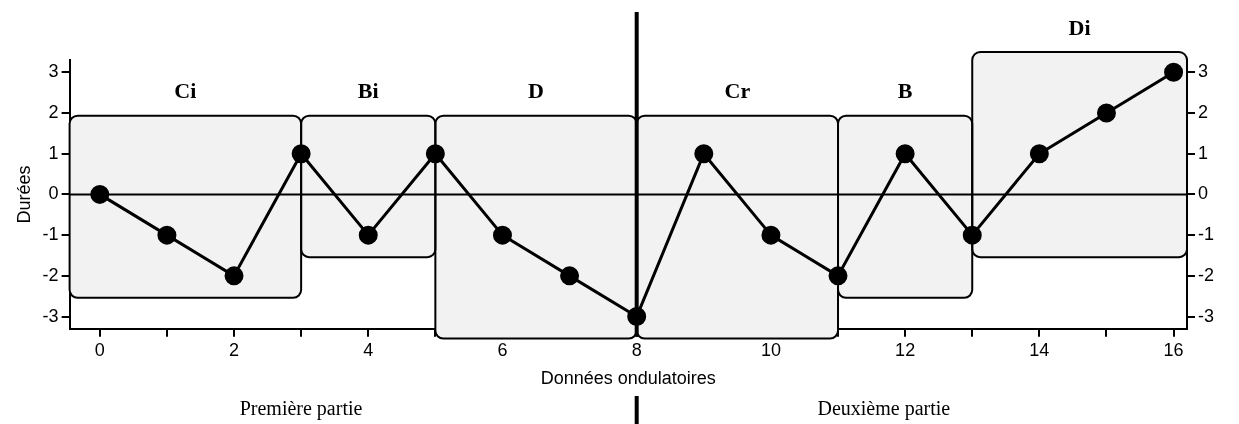 The image size is (1239, 424). What do you see at coordinates (636, 349) in the screenshot?
I see `x-tick-label: 8` at bounding box center [636, 349].